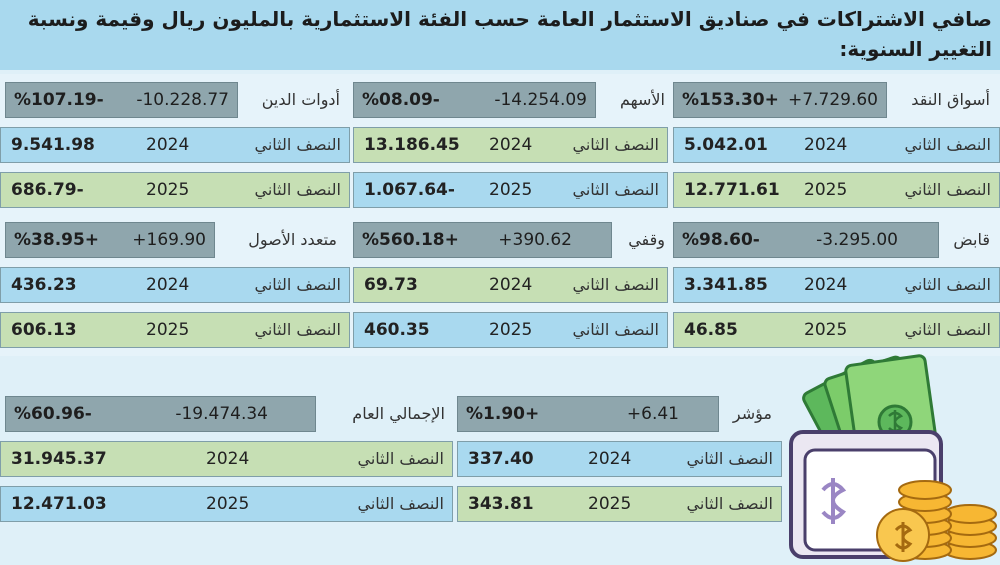  What do you see at coordinates (59, 504) in the screenshot?
I see `value: 12.471.03` at bounding box center [59, 504].